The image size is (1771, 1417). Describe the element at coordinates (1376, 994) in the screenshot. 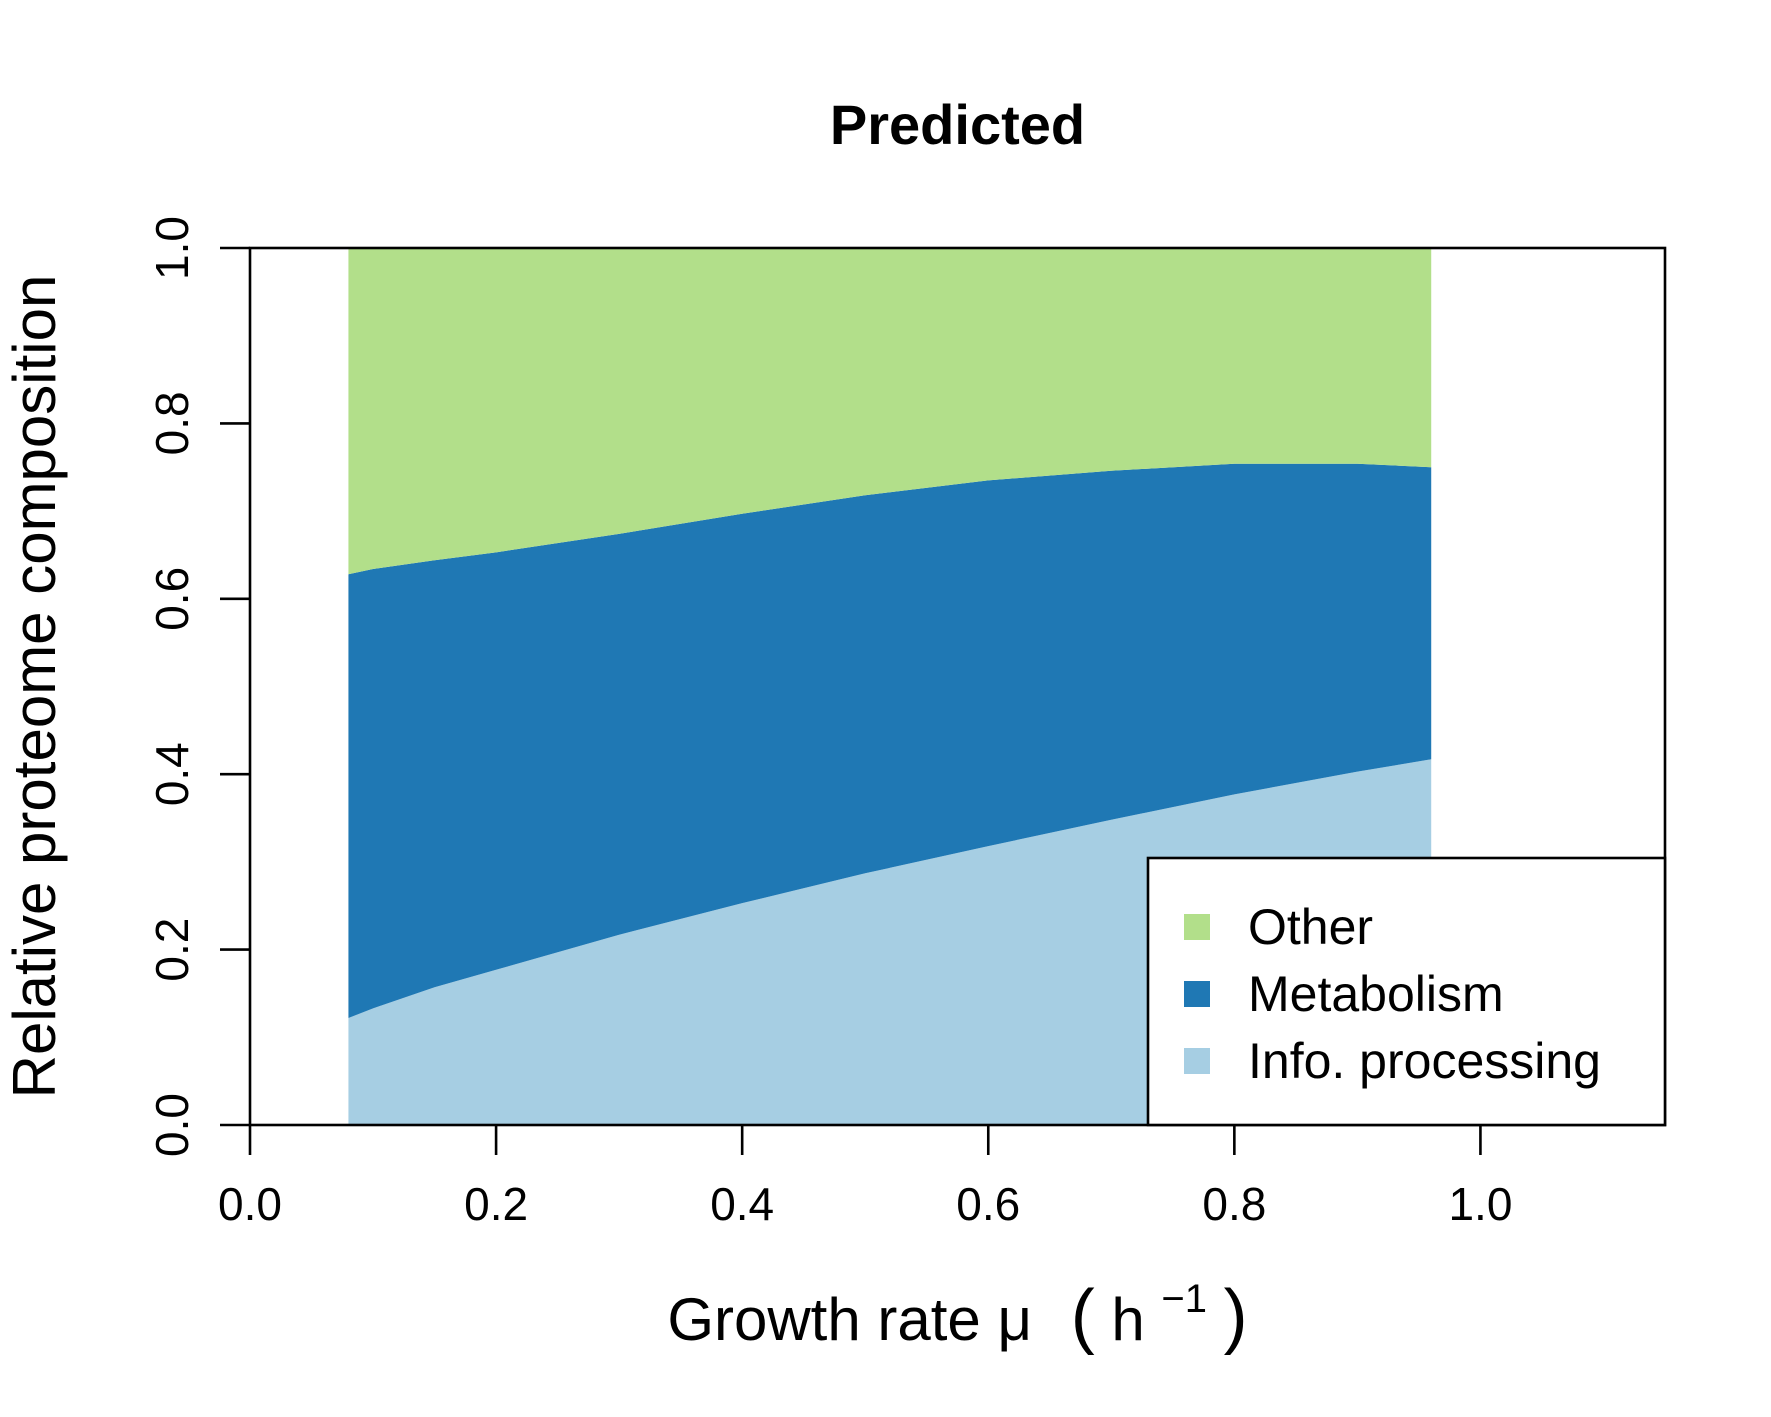

I see `legend-label-metabolism: Metabolism` at that location.